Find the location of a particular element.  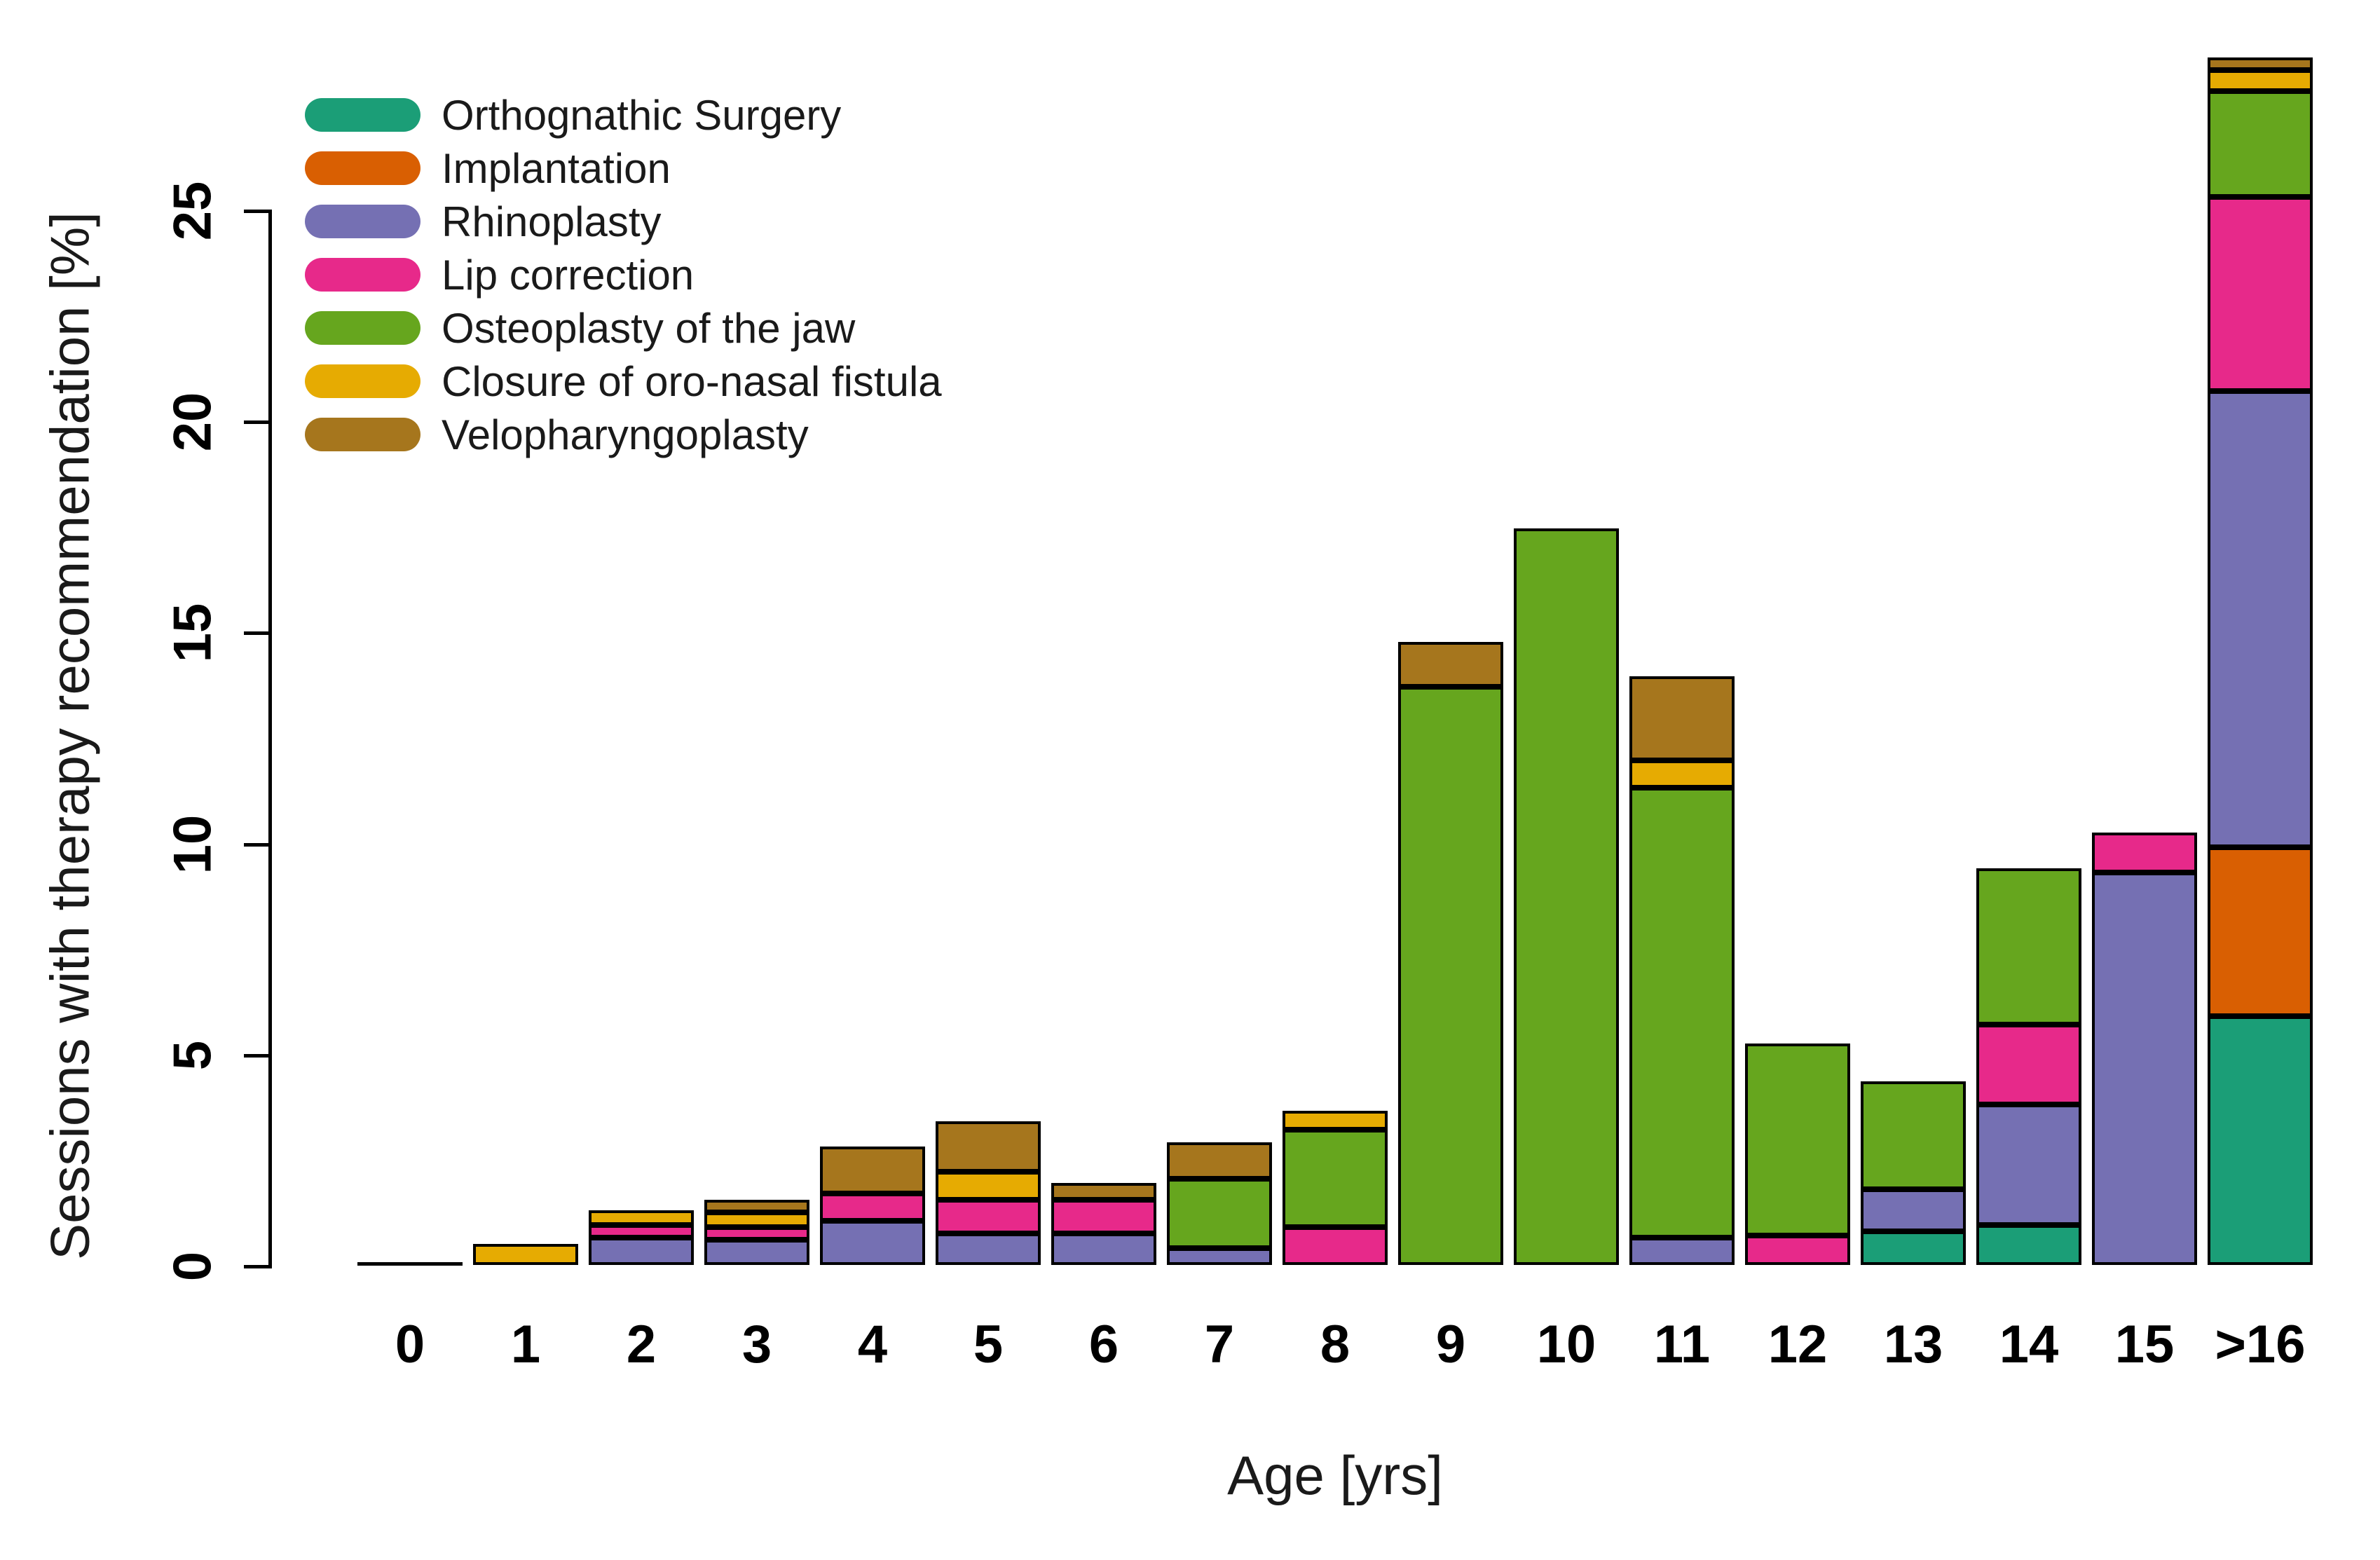

legend-label: Osteoplasty of the jaw is located at coordinates (649, 328).